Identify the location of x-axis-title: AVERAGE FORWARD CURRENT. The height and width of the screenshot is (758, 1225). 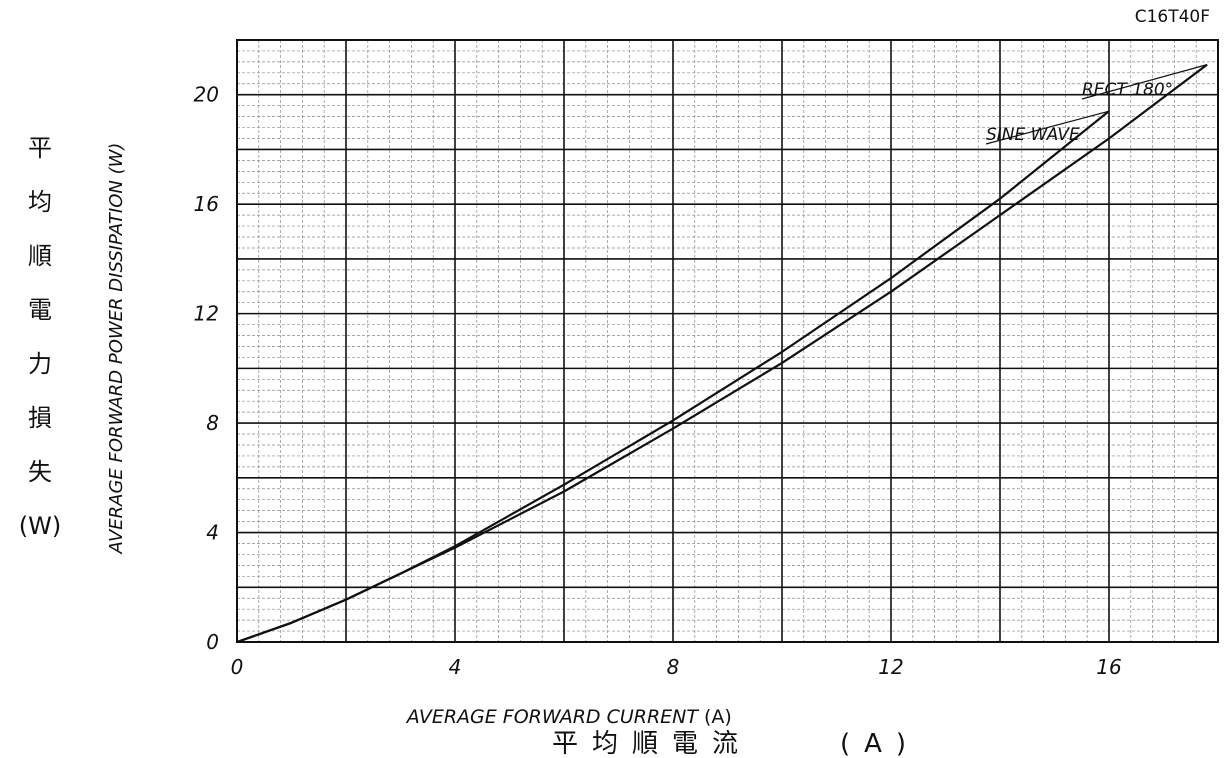
(552, 717).